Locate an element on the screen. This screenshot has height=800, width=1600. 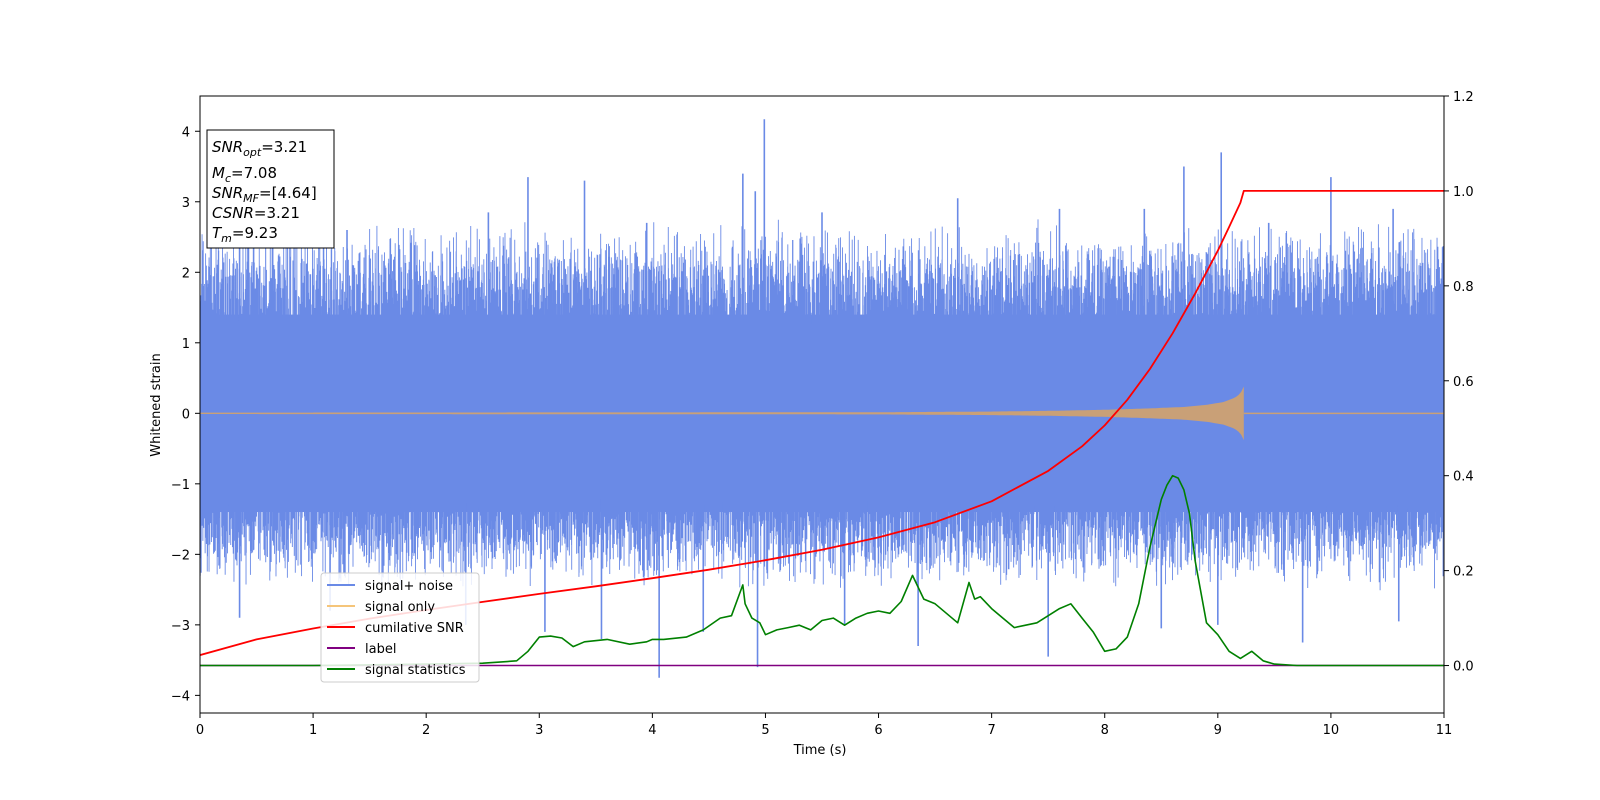
y-axis-right: 1.2 1.0 0.8 0.6 0.4 0.2 0.0 is located at coordinates (1459, 382).